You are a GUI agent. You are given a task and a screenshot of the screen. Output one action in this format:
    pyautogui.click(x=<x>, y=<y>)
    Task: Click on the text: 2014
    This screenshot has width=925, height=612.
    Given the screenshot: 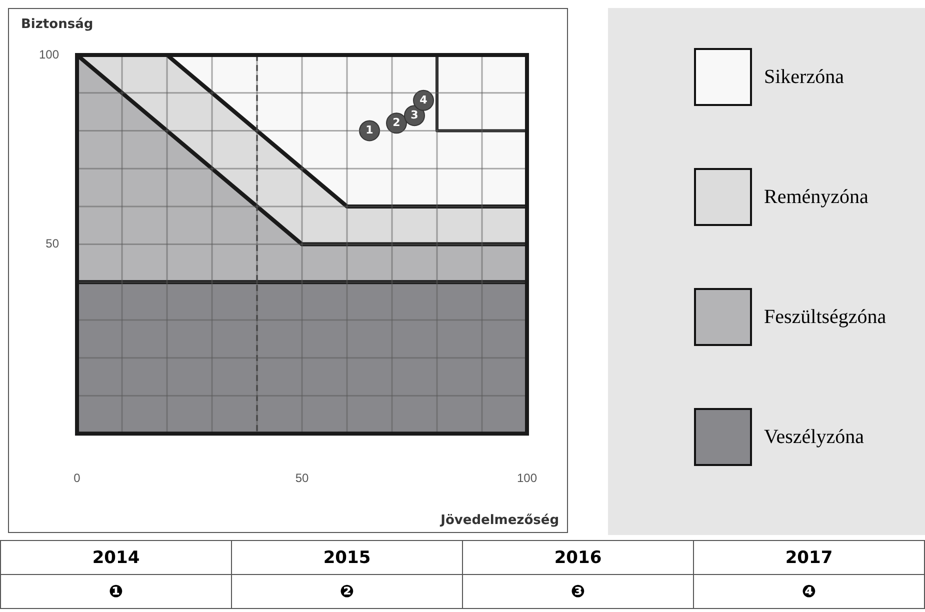 What is the action you would take?
    pyautogui.click(x=116, y=557)
    